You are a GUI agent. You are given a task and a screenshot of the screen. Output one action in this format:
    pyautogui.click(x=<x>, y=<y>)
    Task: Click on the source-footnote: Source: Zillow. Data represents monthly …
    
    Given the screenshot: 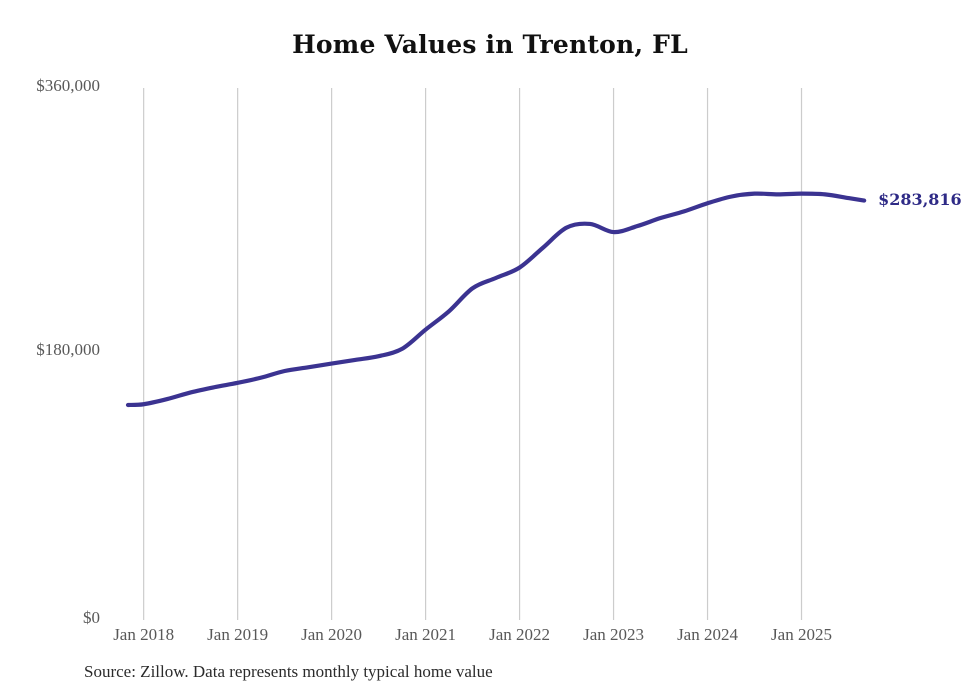 What is the action you would take?
    pyautogui.click(x=288, y=671)
    